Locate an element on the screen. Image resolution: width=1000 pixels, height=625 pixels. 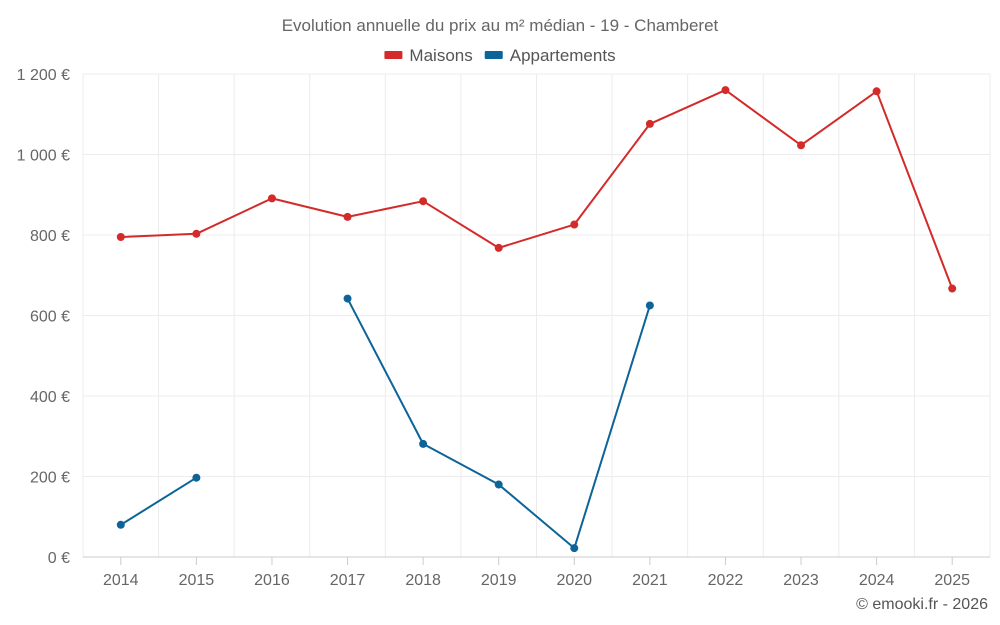
legend-item-appartements: Appartements is located at coordinates (550, 55).